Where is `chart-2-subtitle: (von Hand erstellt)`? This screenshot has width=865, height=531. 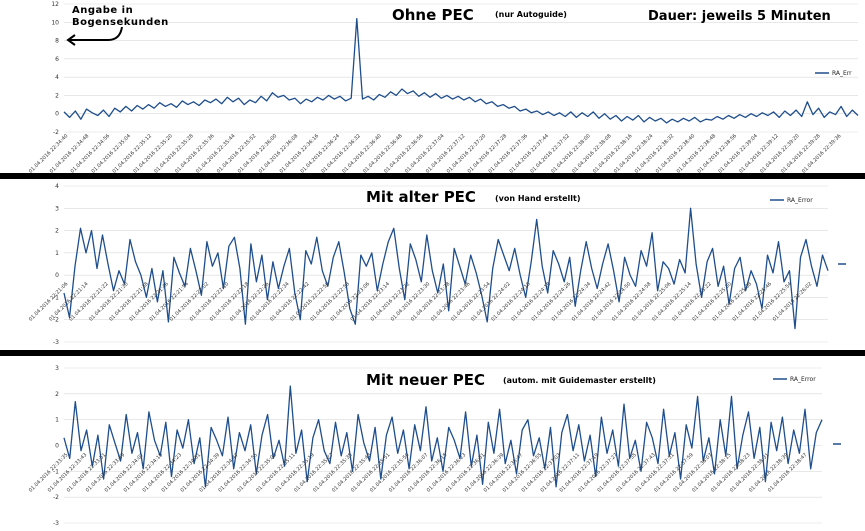
chart-2-subtitle: (von Hand erstellt) is located at coordinates (538, 198).